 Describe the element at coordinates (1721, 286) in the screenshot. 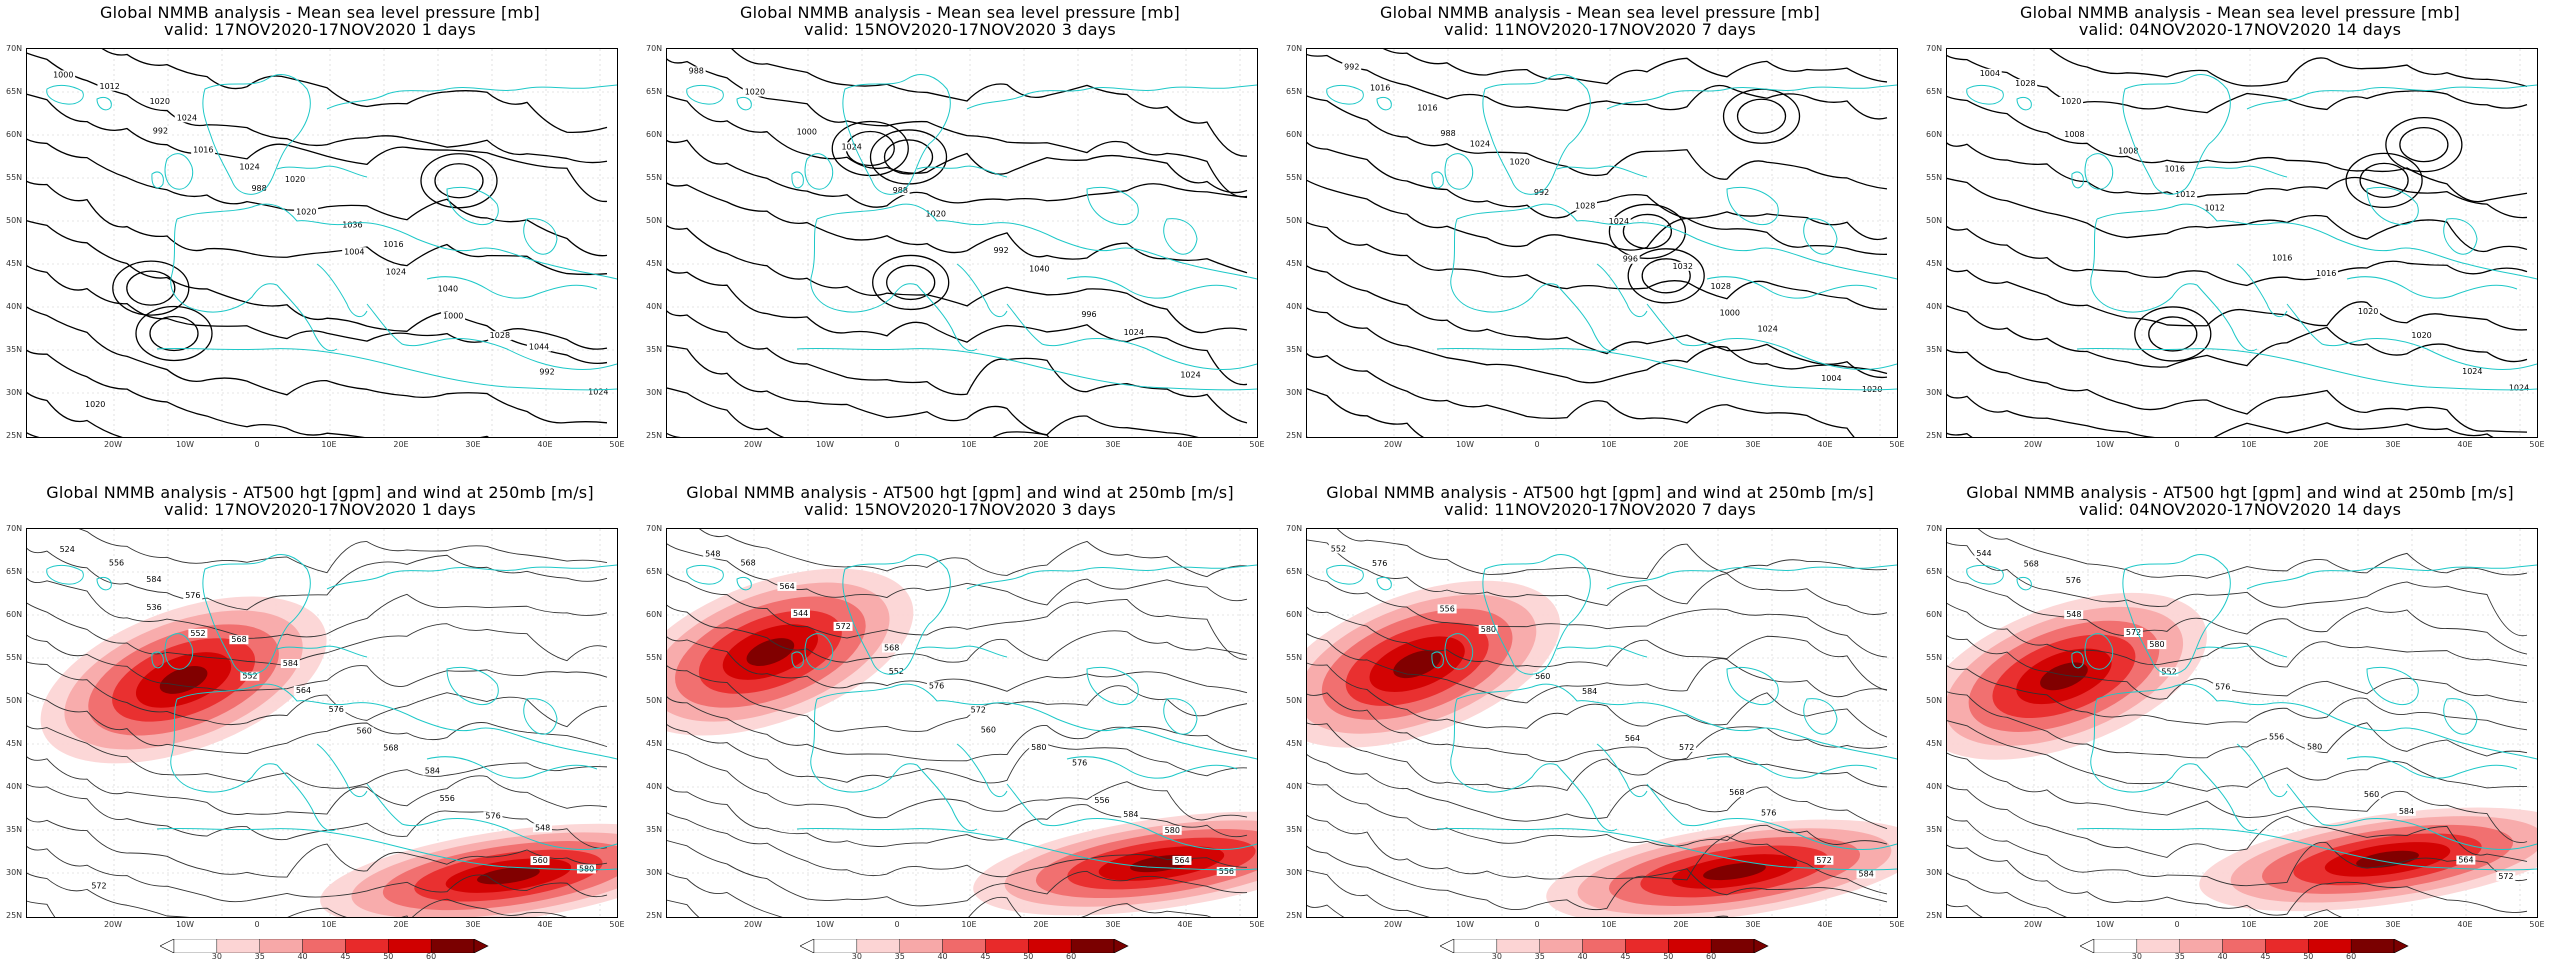

I see `contour-label: 1028` at that location.